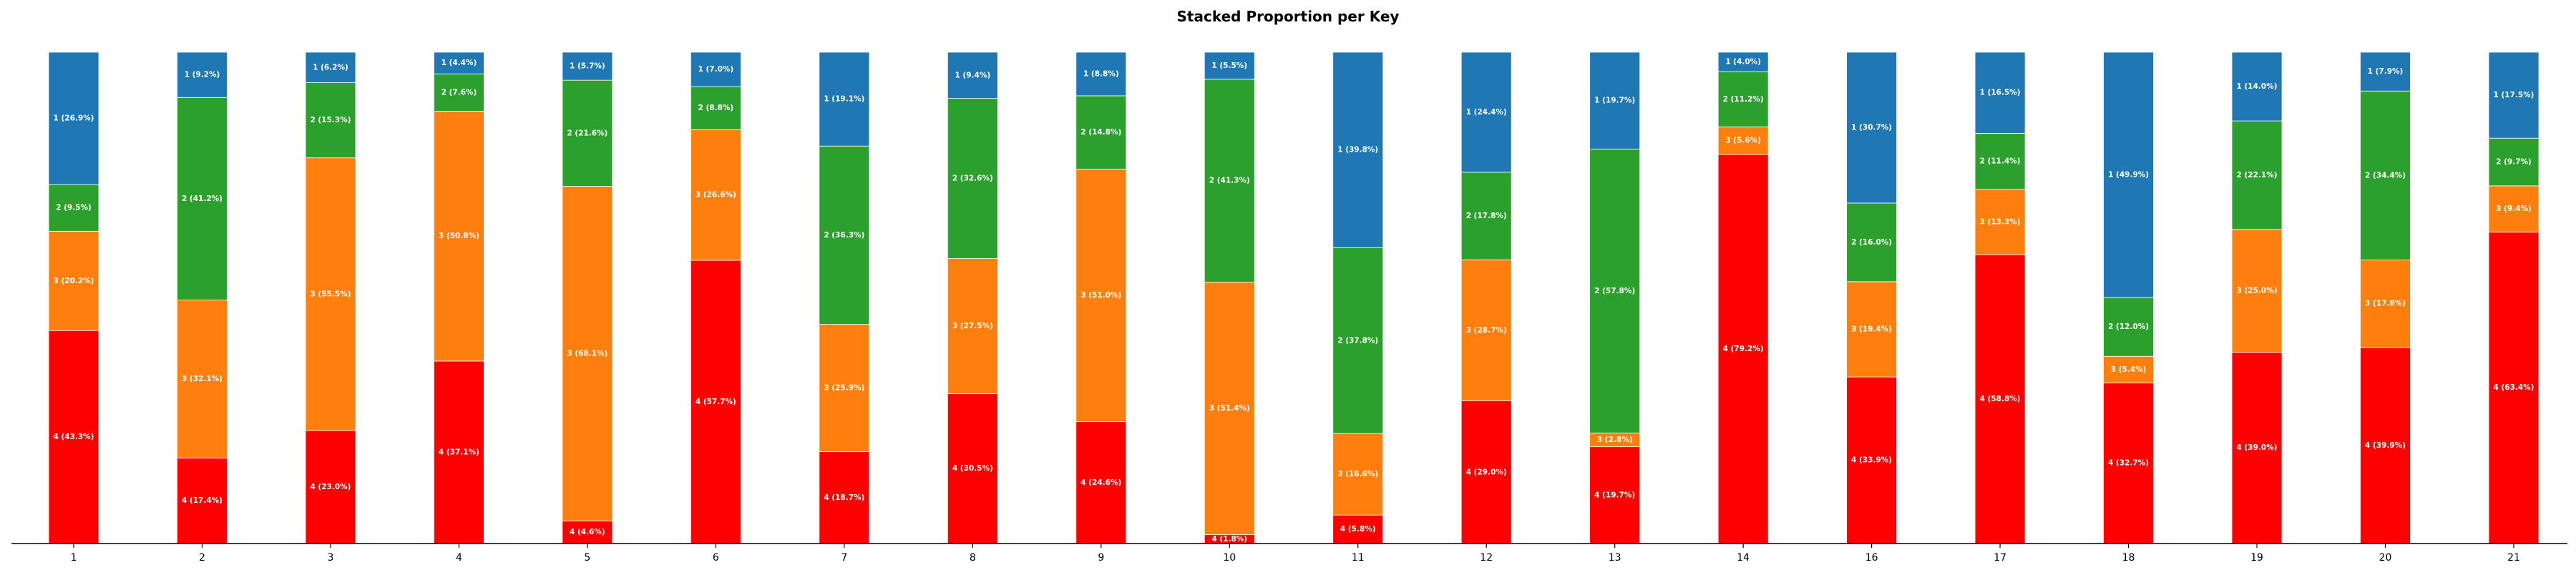  What do you see at coordinates (587, 558) in the screenshot?
I see `x-tick-label: 5` at bounding box center [587, 558].